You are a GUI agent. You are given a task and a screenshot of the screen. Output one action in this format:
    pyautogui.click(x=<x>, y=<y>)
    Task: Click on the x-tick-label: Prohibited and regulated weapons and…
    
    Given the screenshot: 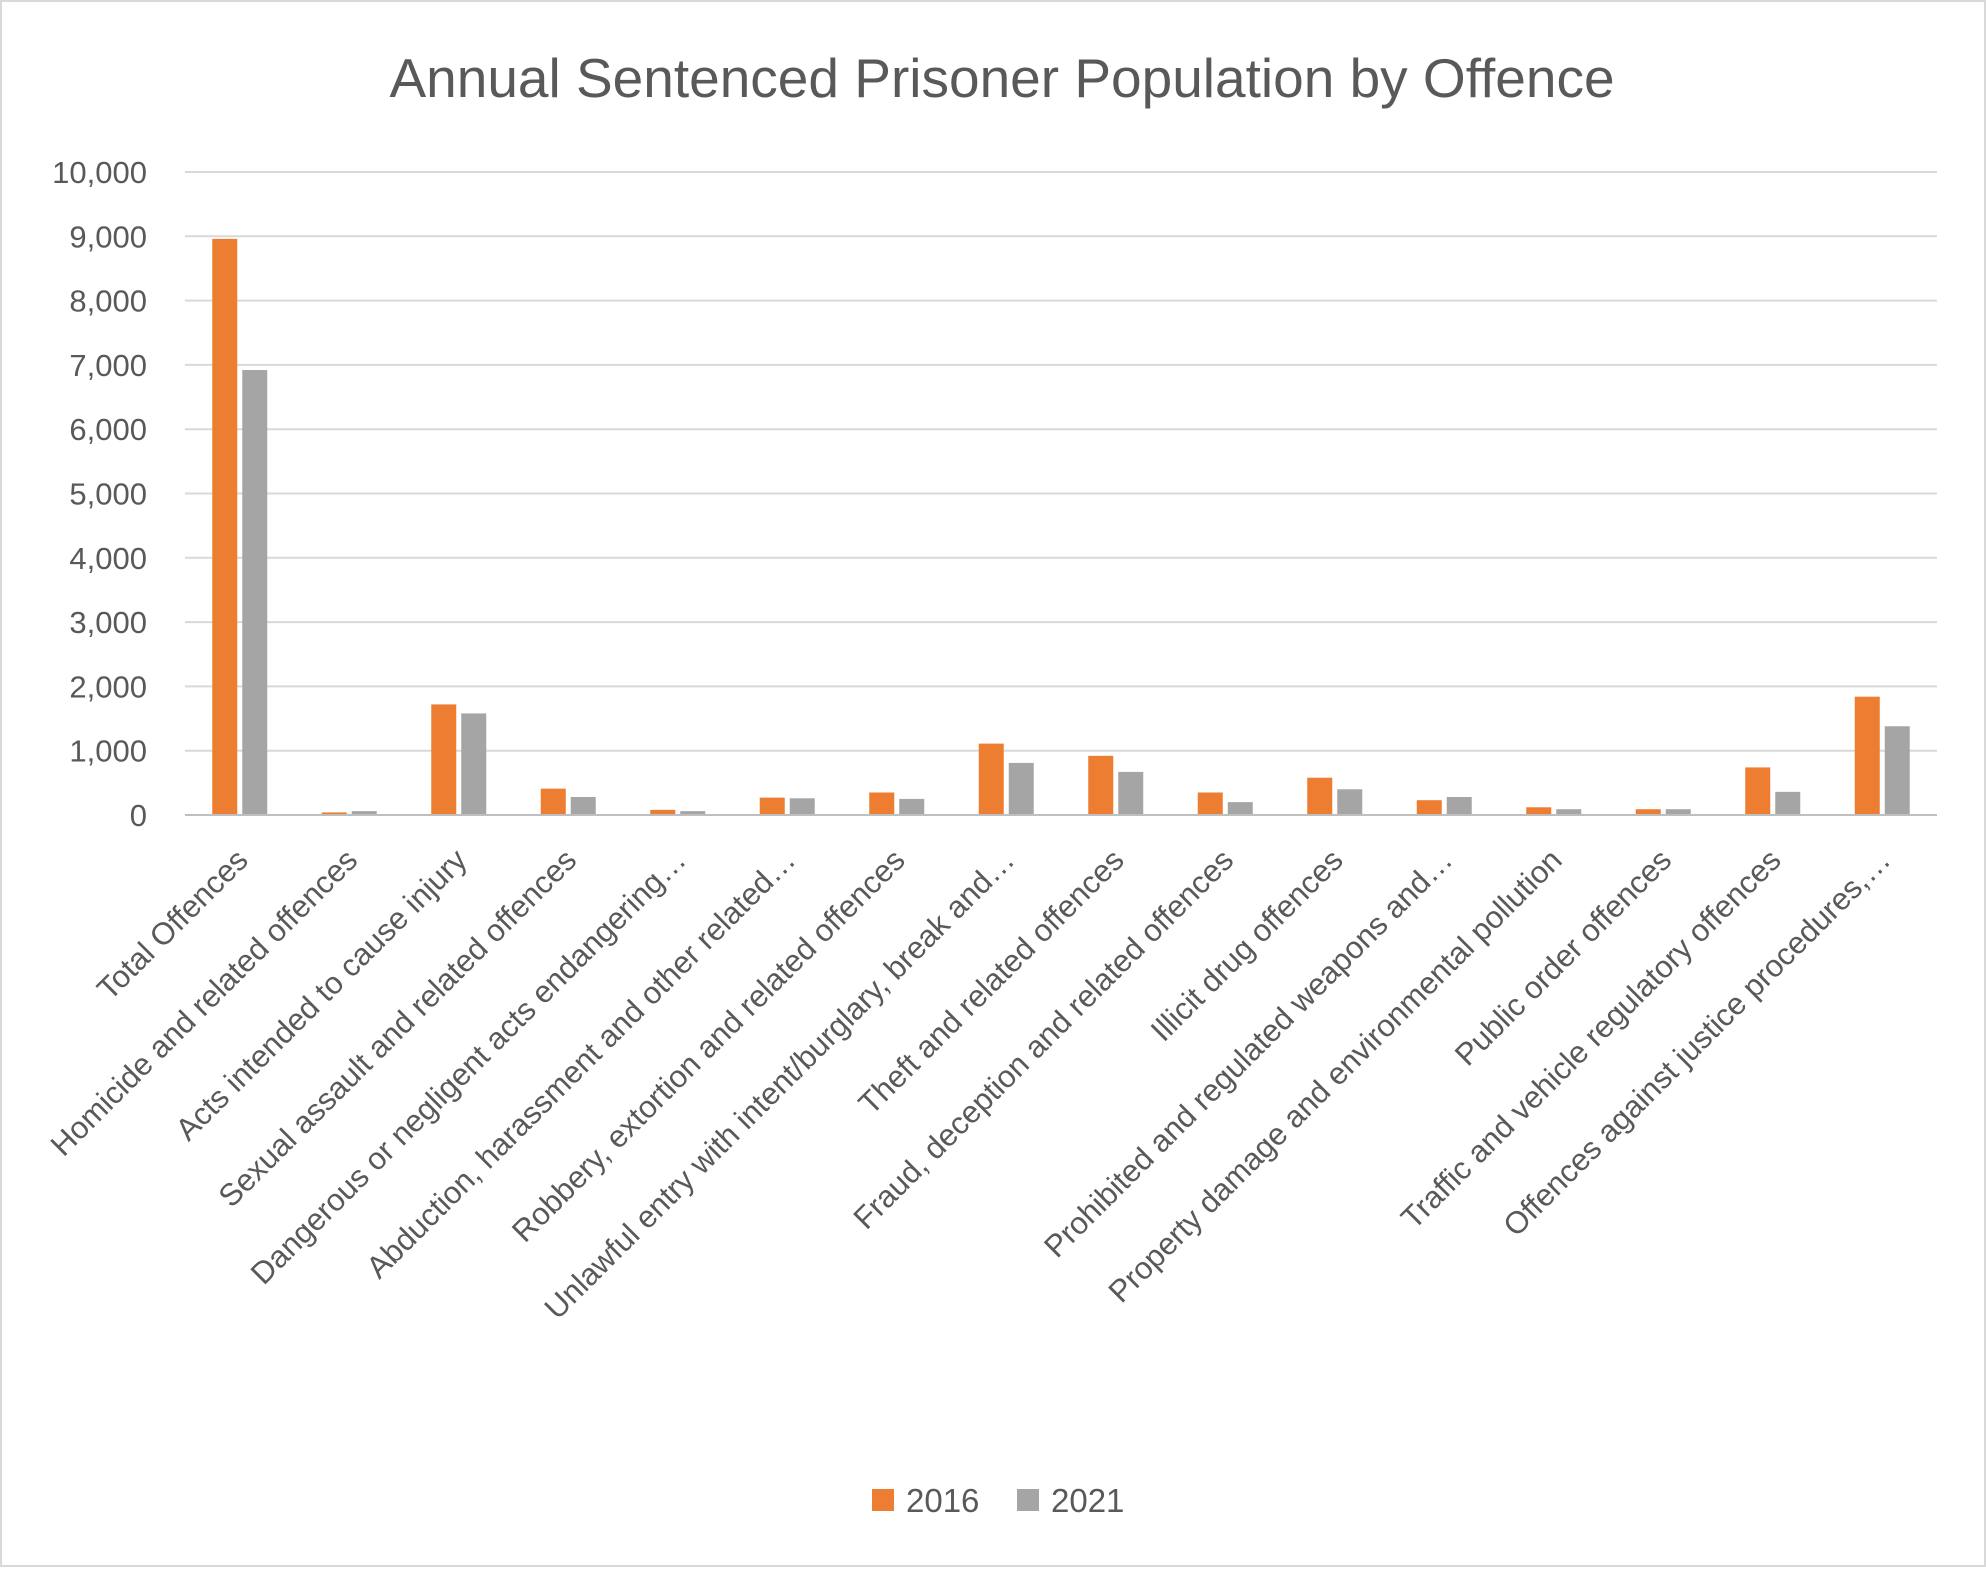 What is the action you would take?
    pyautogui.click(x=1248, y=1053)
    